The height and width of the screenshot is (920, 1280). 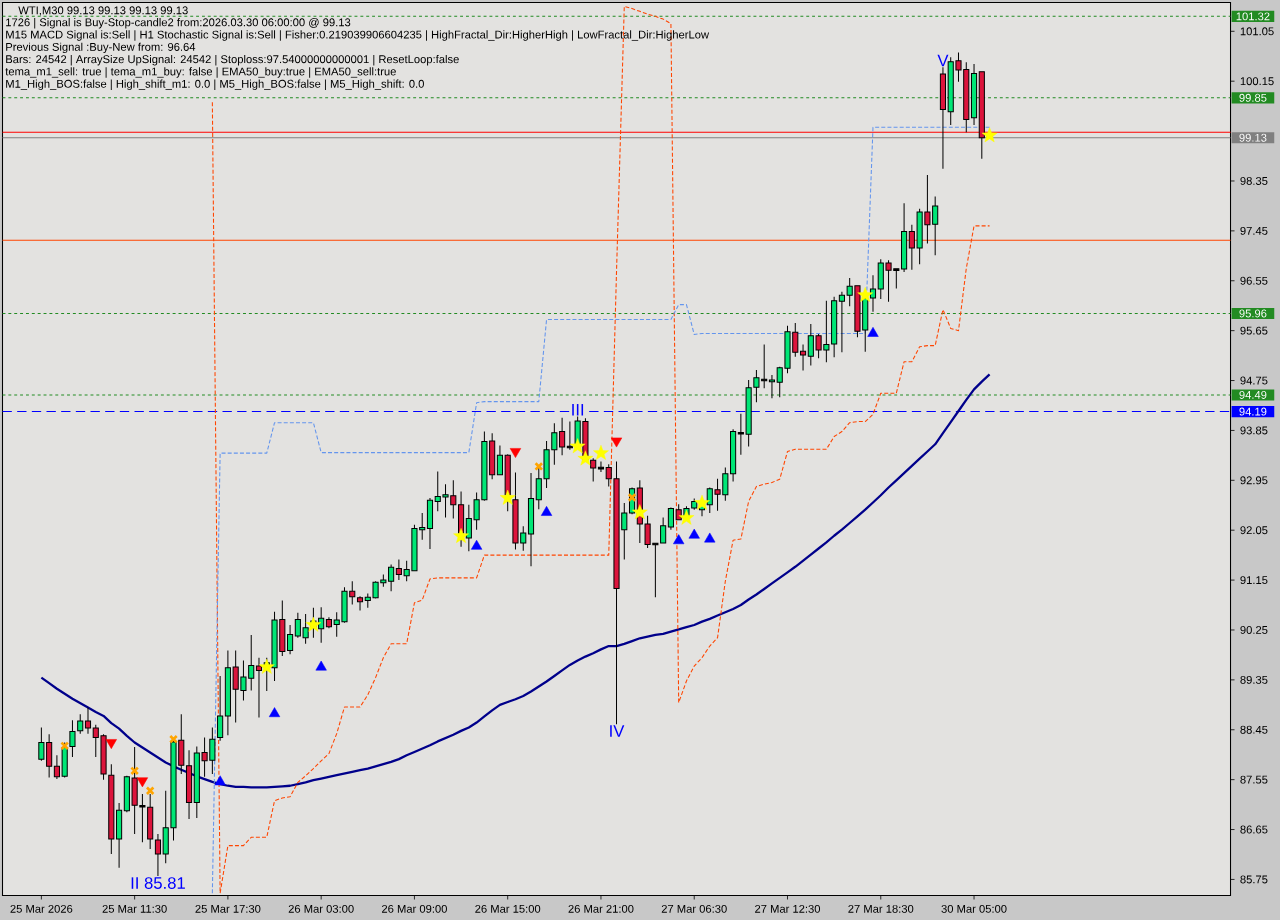 I want to click on y-tick-label: 85.75, so click(x=1254, y=879).